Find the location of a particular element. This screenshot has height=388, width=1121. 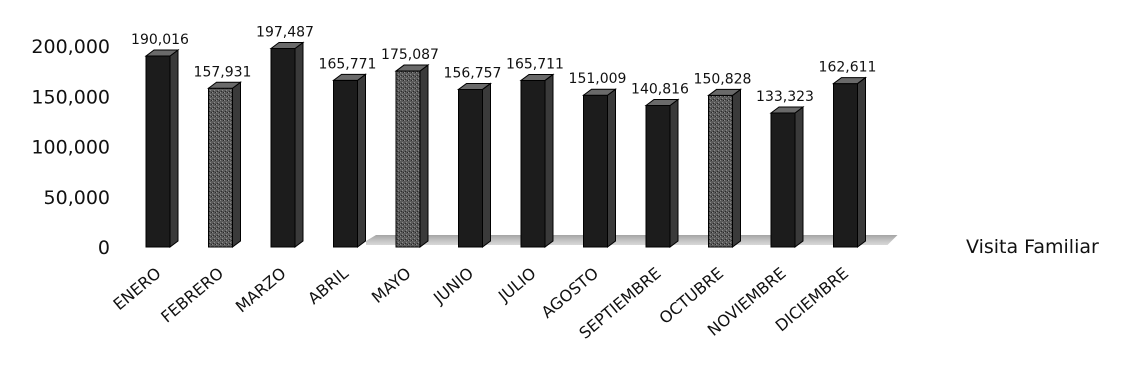

data-label: 165,771 is located at coordinates (348, 64).